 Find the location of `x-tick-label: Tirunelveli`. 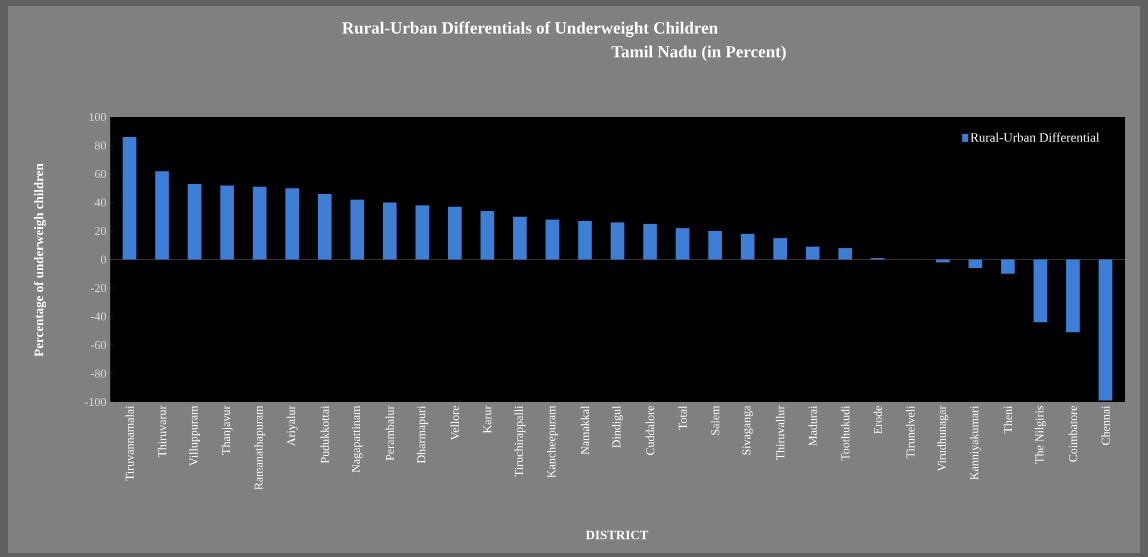

x-tick-label: Tirunelveli is located at coordinates (910, 432).